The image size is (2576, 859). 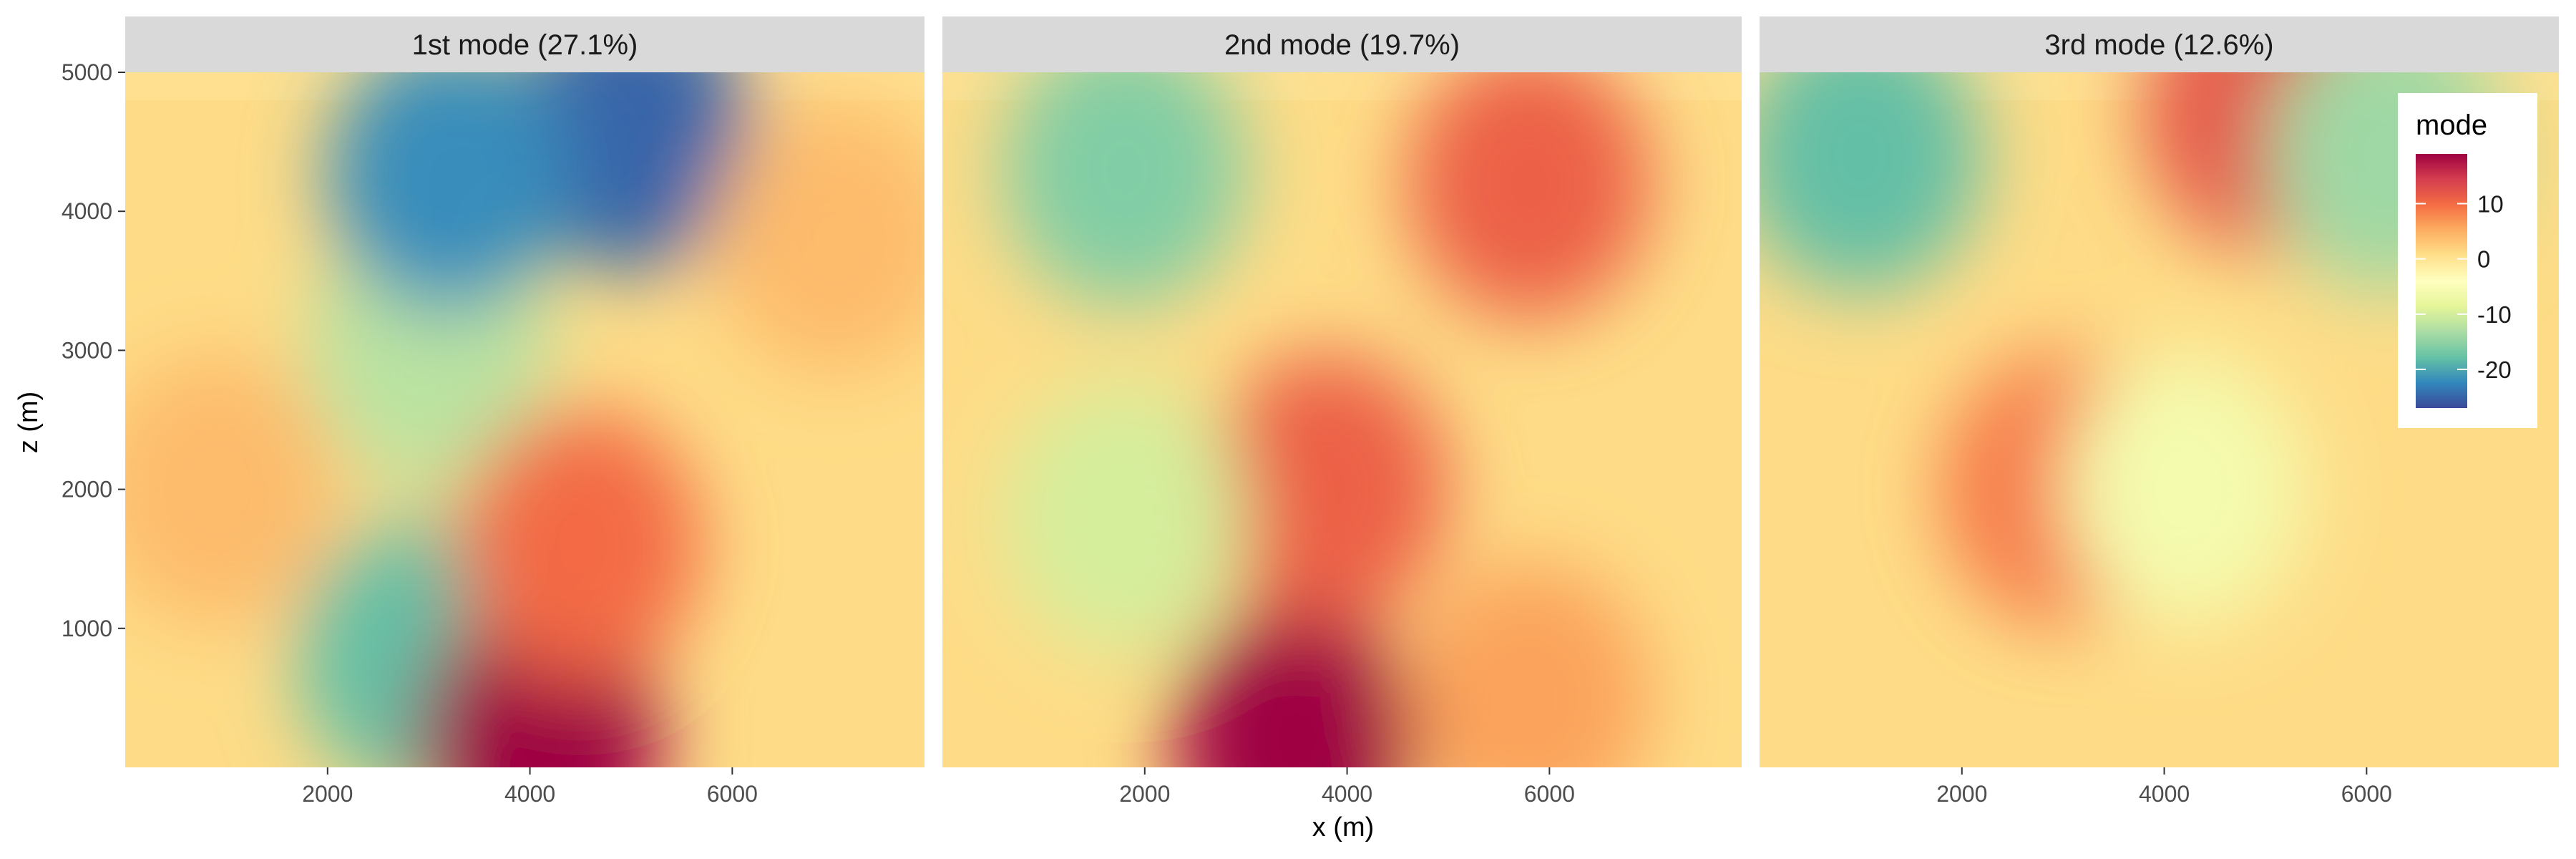 What do you see at coordinates (29, 423) in the screenshot?
I see `y-axis-label: z (m)` at bounding box center [29, 423].